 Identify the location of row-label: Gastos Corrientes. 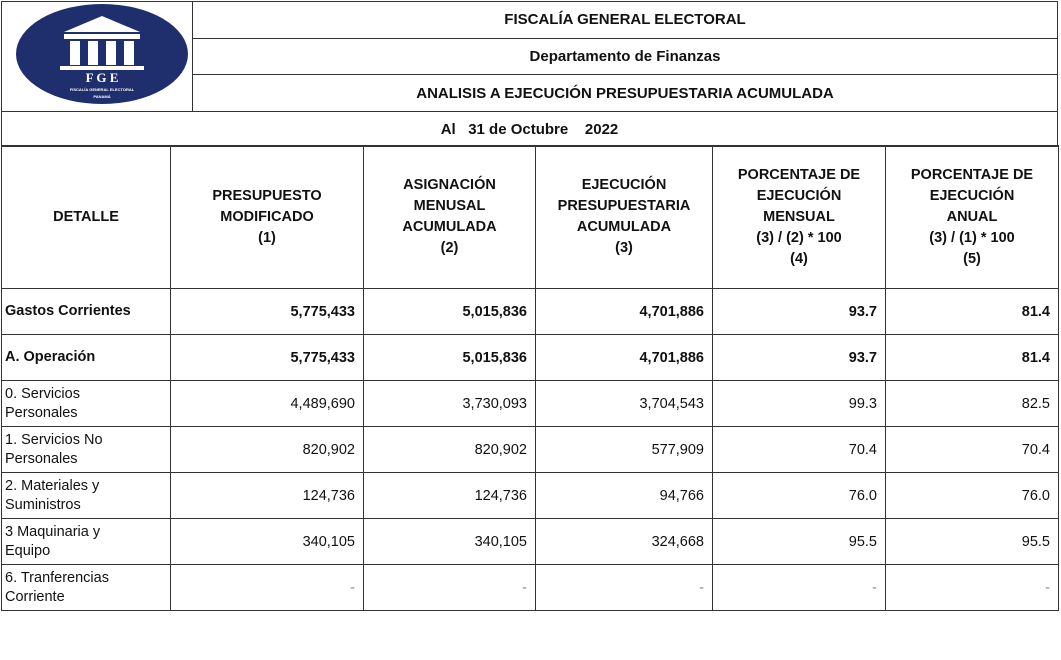
(68, 311).